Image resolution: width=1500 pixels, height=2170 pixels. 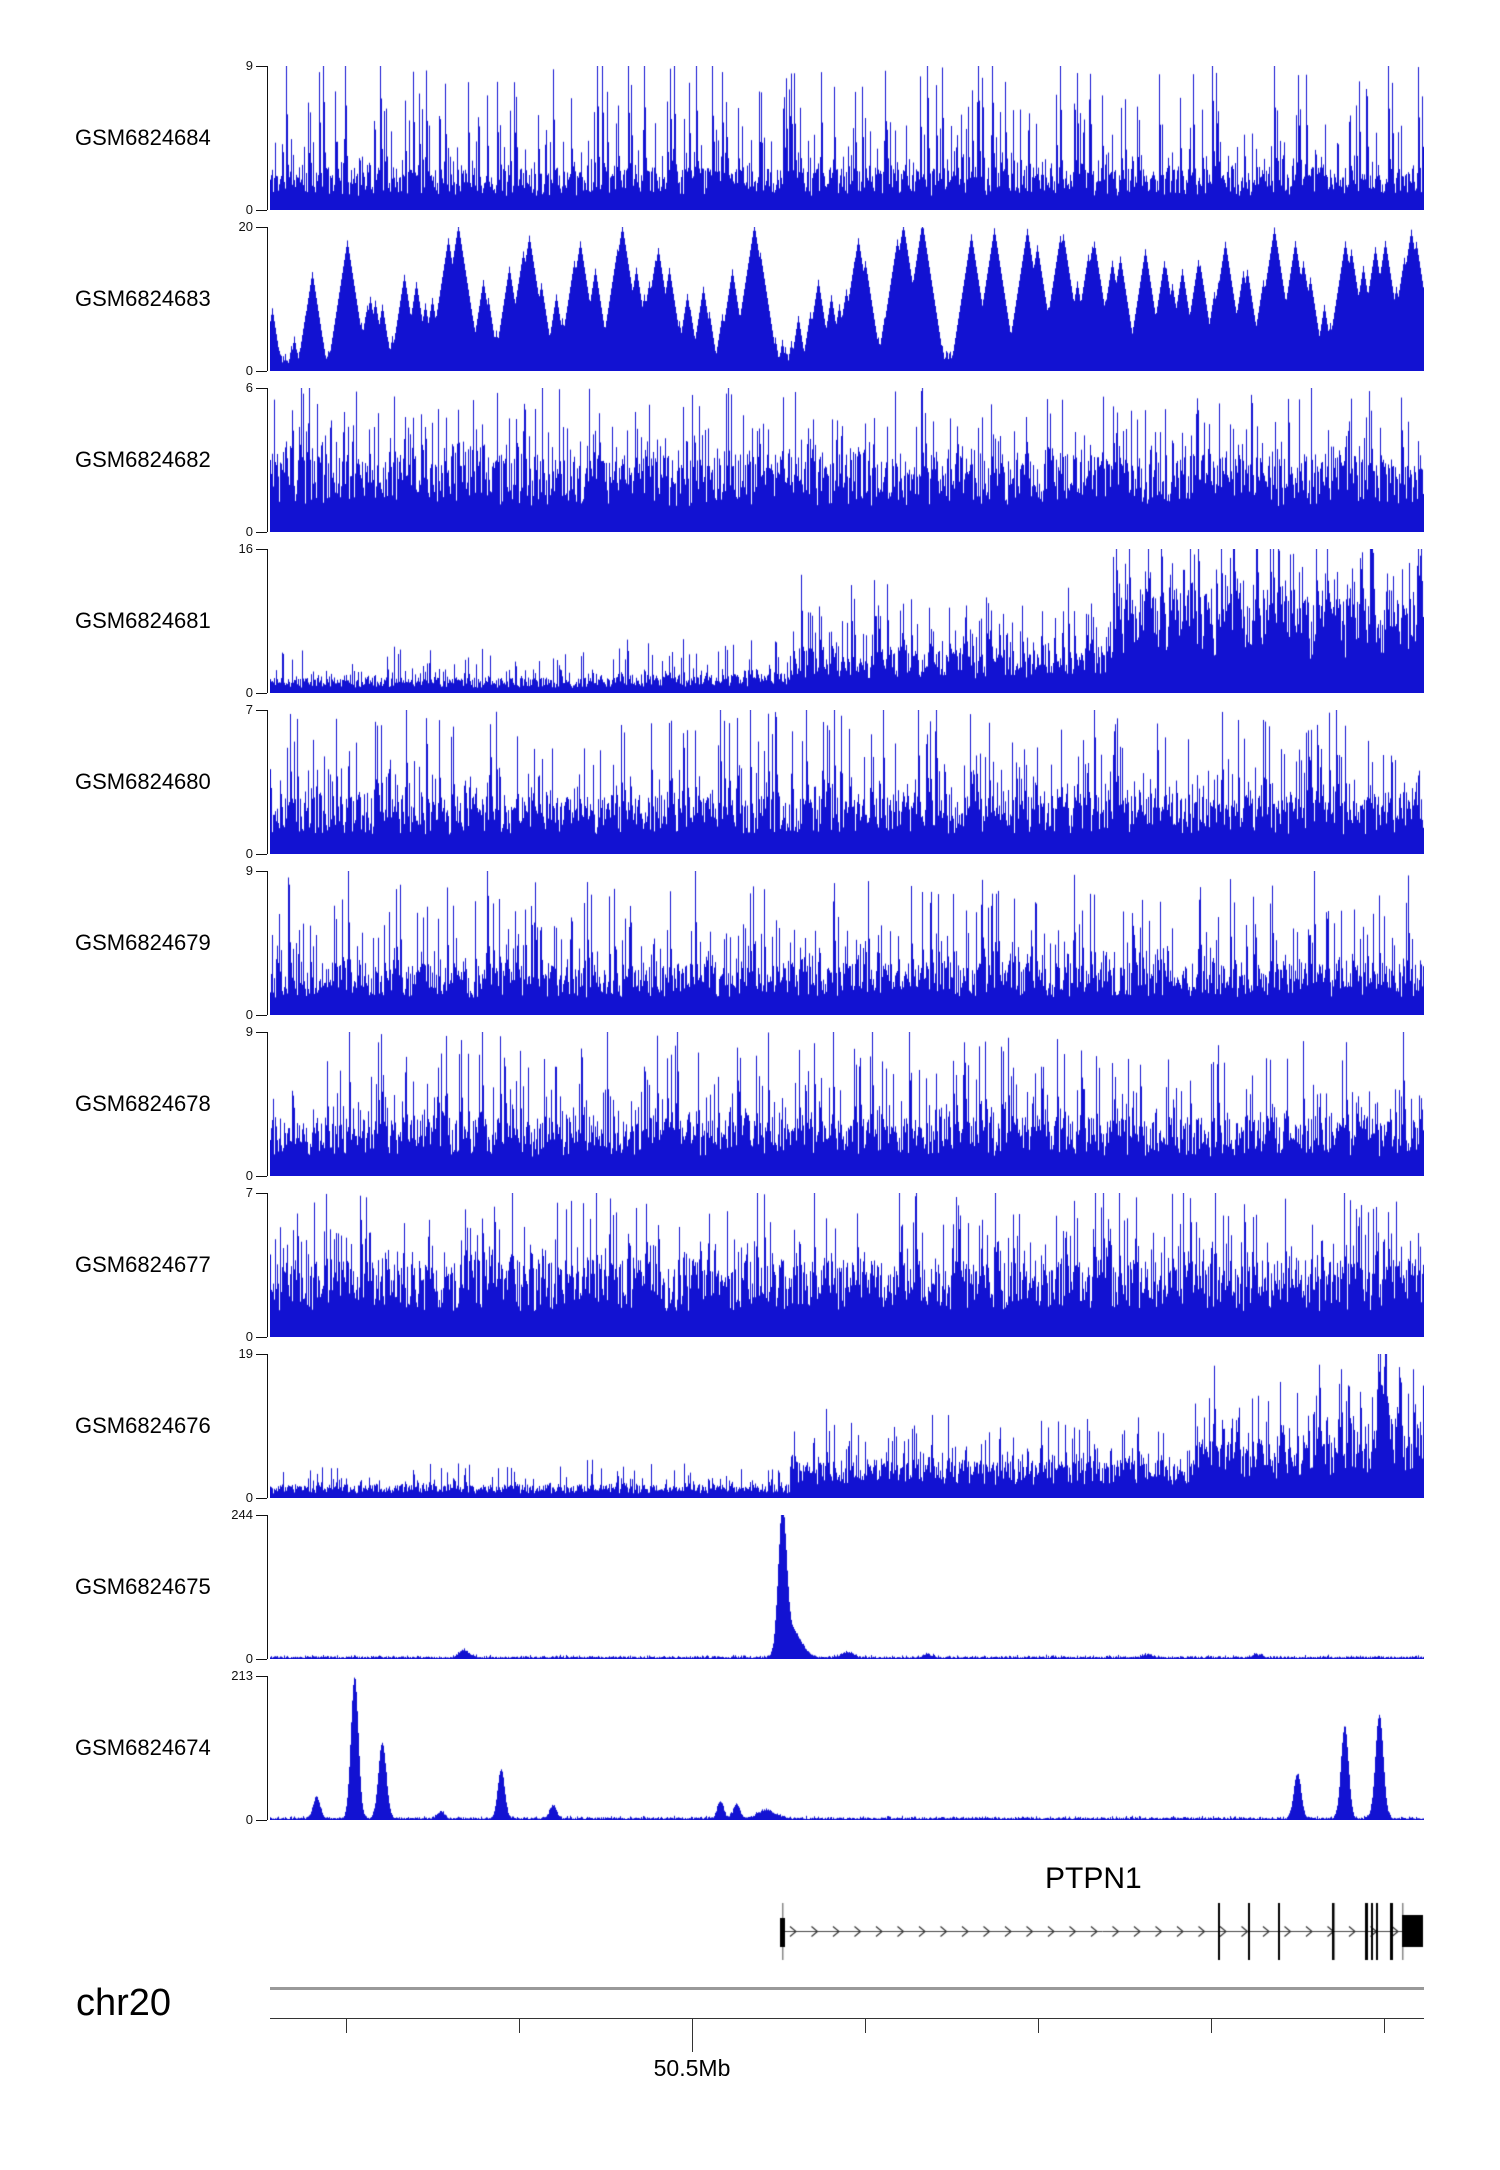 What do you see at coordinates (124, 2003) in the screenshot?
I see `chromosome-label: chr20` at bounding box center [124, 2003].